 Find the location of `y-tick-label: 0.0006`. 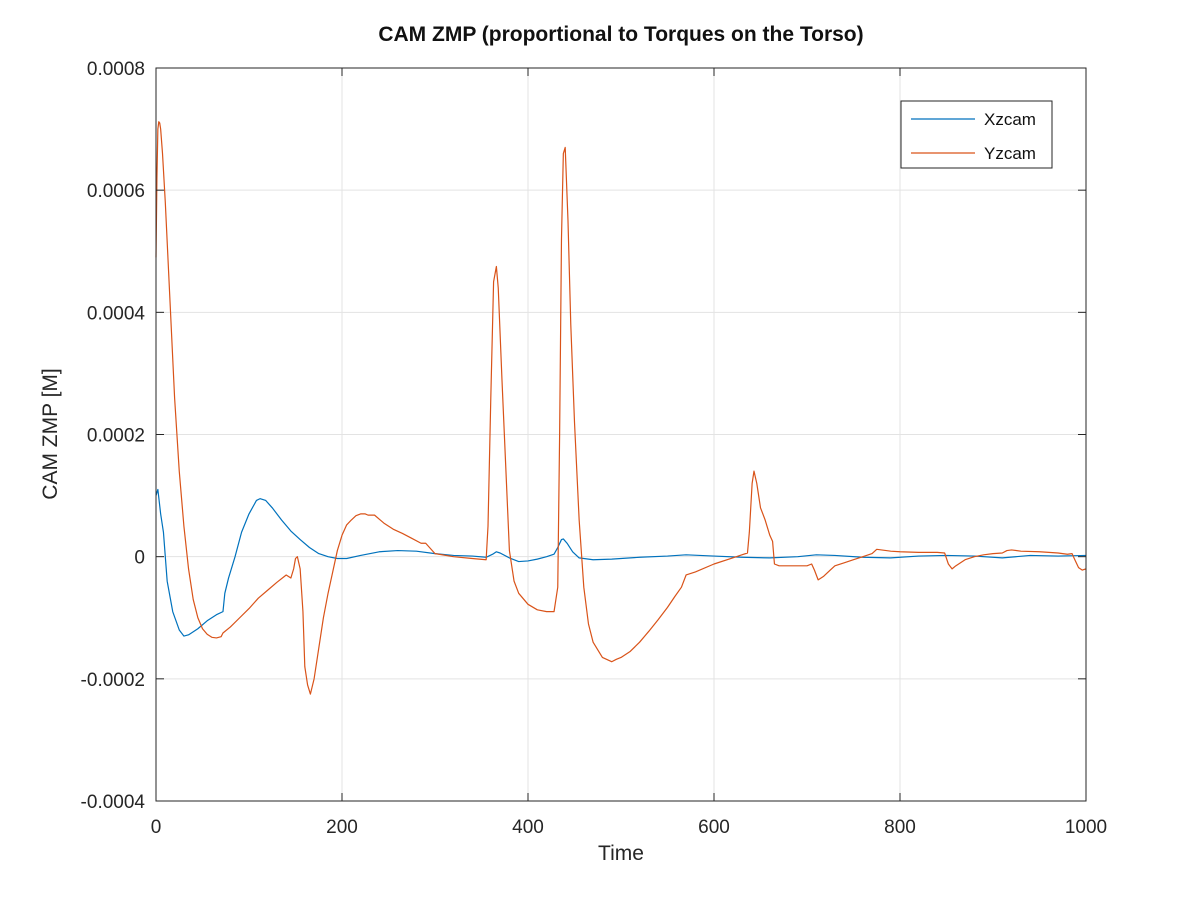

y-tick-label: 0.0006 is located at coordinates (116, 191).